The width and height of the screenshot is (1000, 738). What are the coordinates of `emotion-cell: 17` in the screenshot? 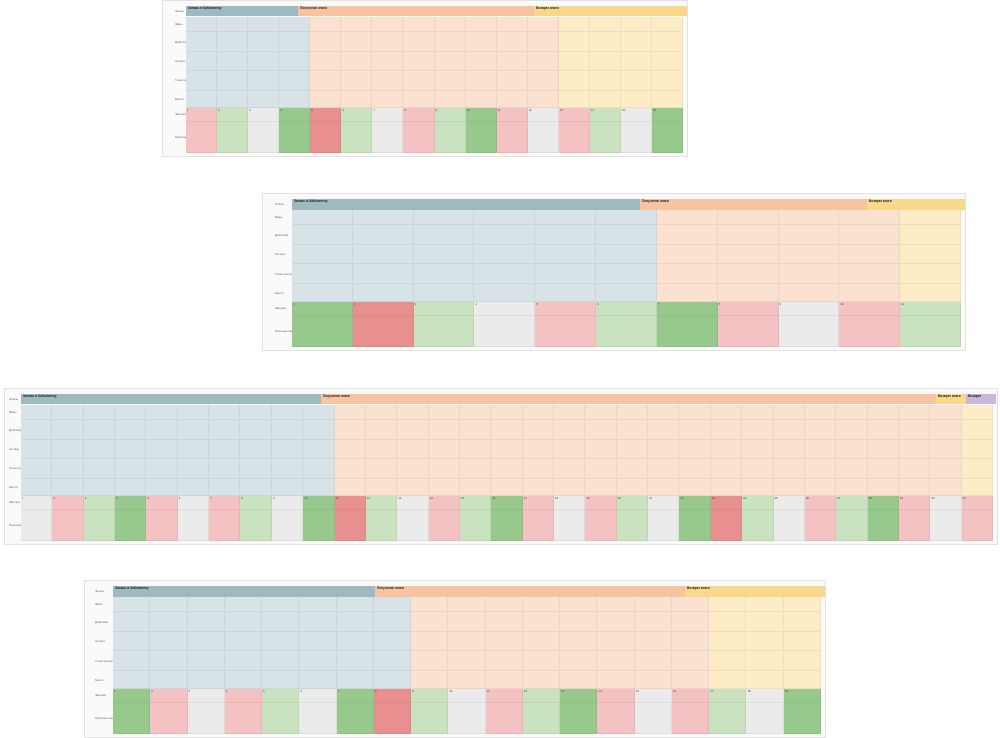 It's located at (728, 695).